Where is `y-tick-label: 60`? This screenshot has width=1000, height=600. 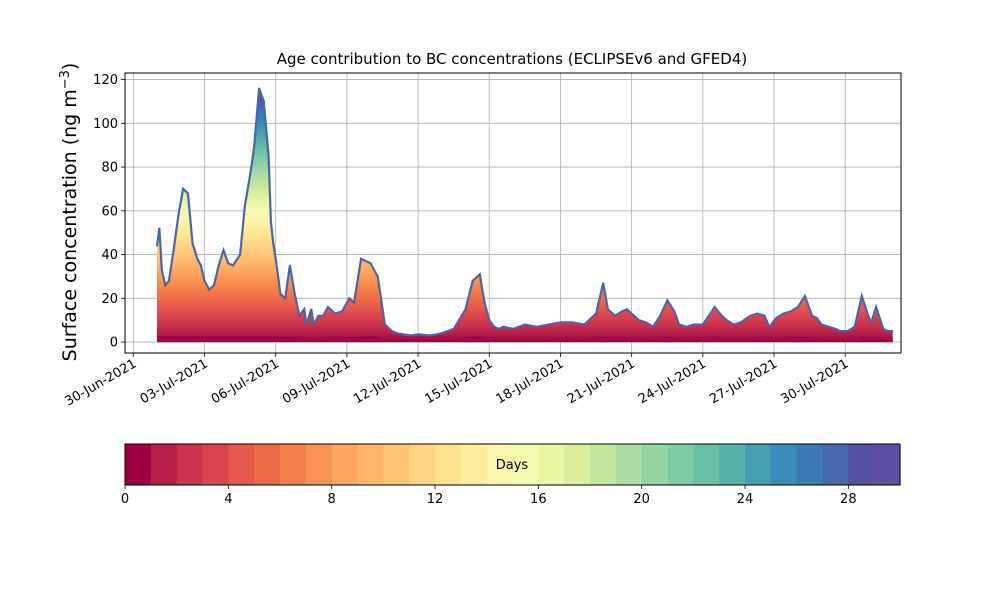 y-tick-label: 60 is located at coordinates (109, 211).